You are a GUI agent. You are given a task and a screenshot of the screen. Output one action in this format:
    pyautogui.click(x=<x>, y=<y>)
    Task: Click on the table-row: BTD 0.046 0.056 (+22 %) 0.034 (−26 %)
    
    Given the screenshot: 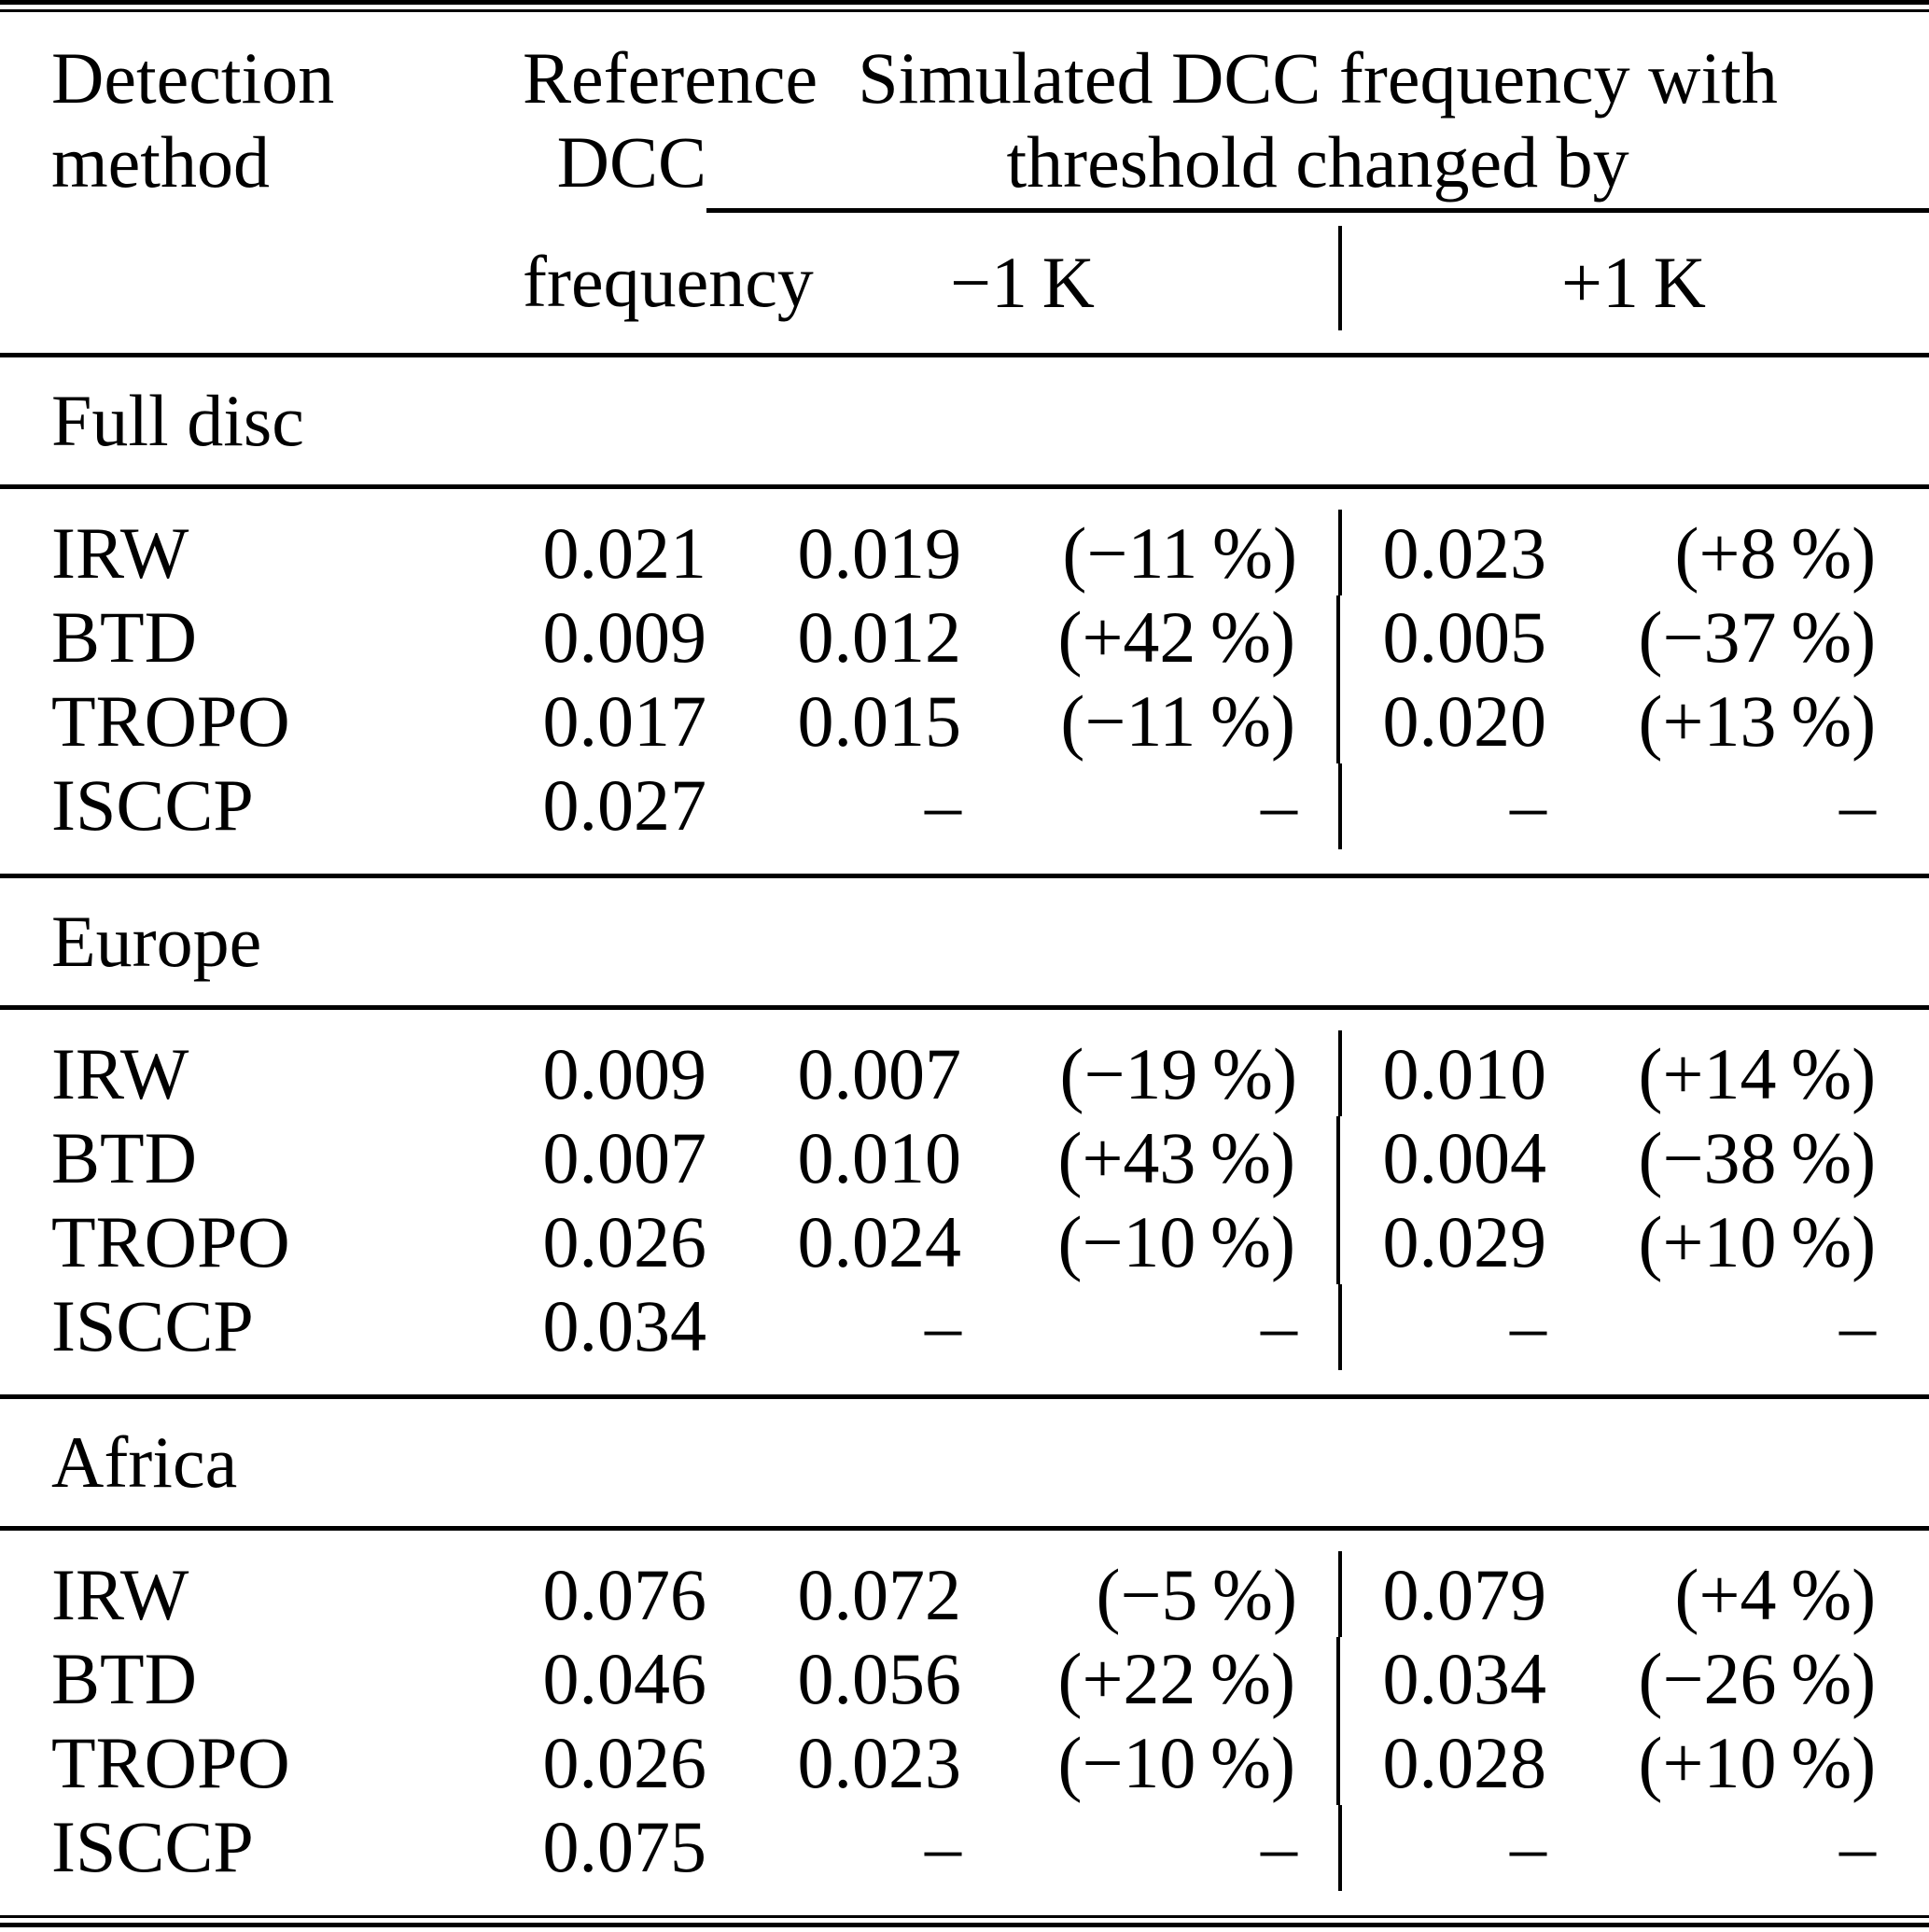 What is the action you would take?
    pyautogui.click(x=964, y=1679)
    